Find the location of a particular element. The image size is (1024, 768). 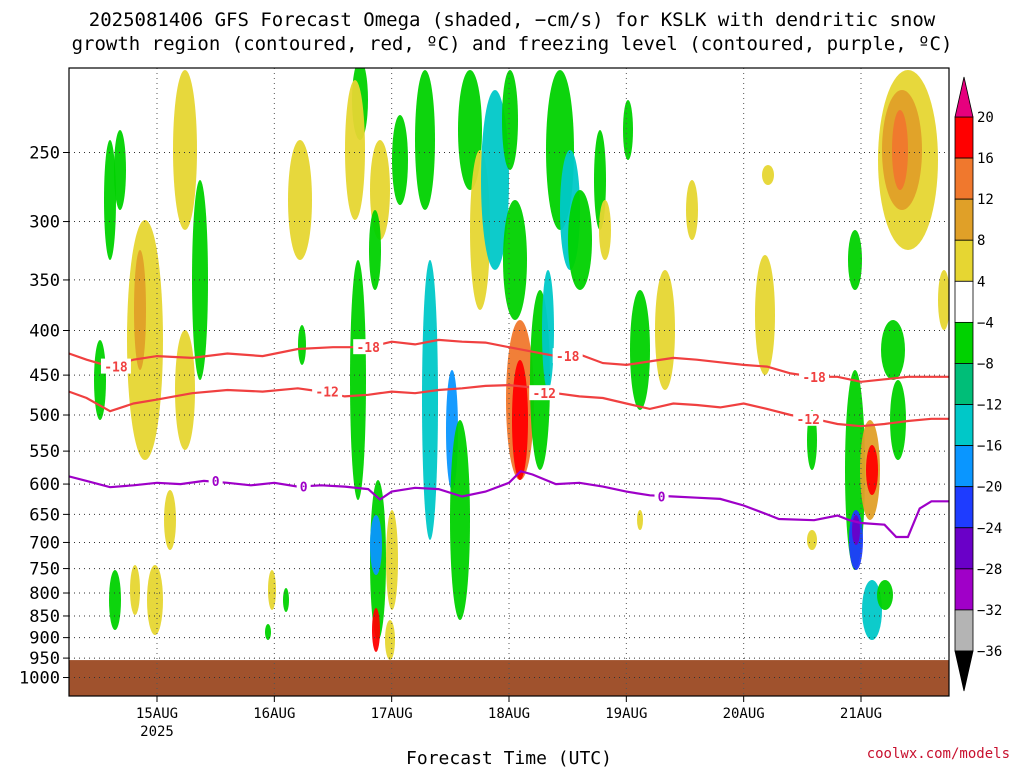

colorbar-label: −32 is located at coordinates (989, 611).